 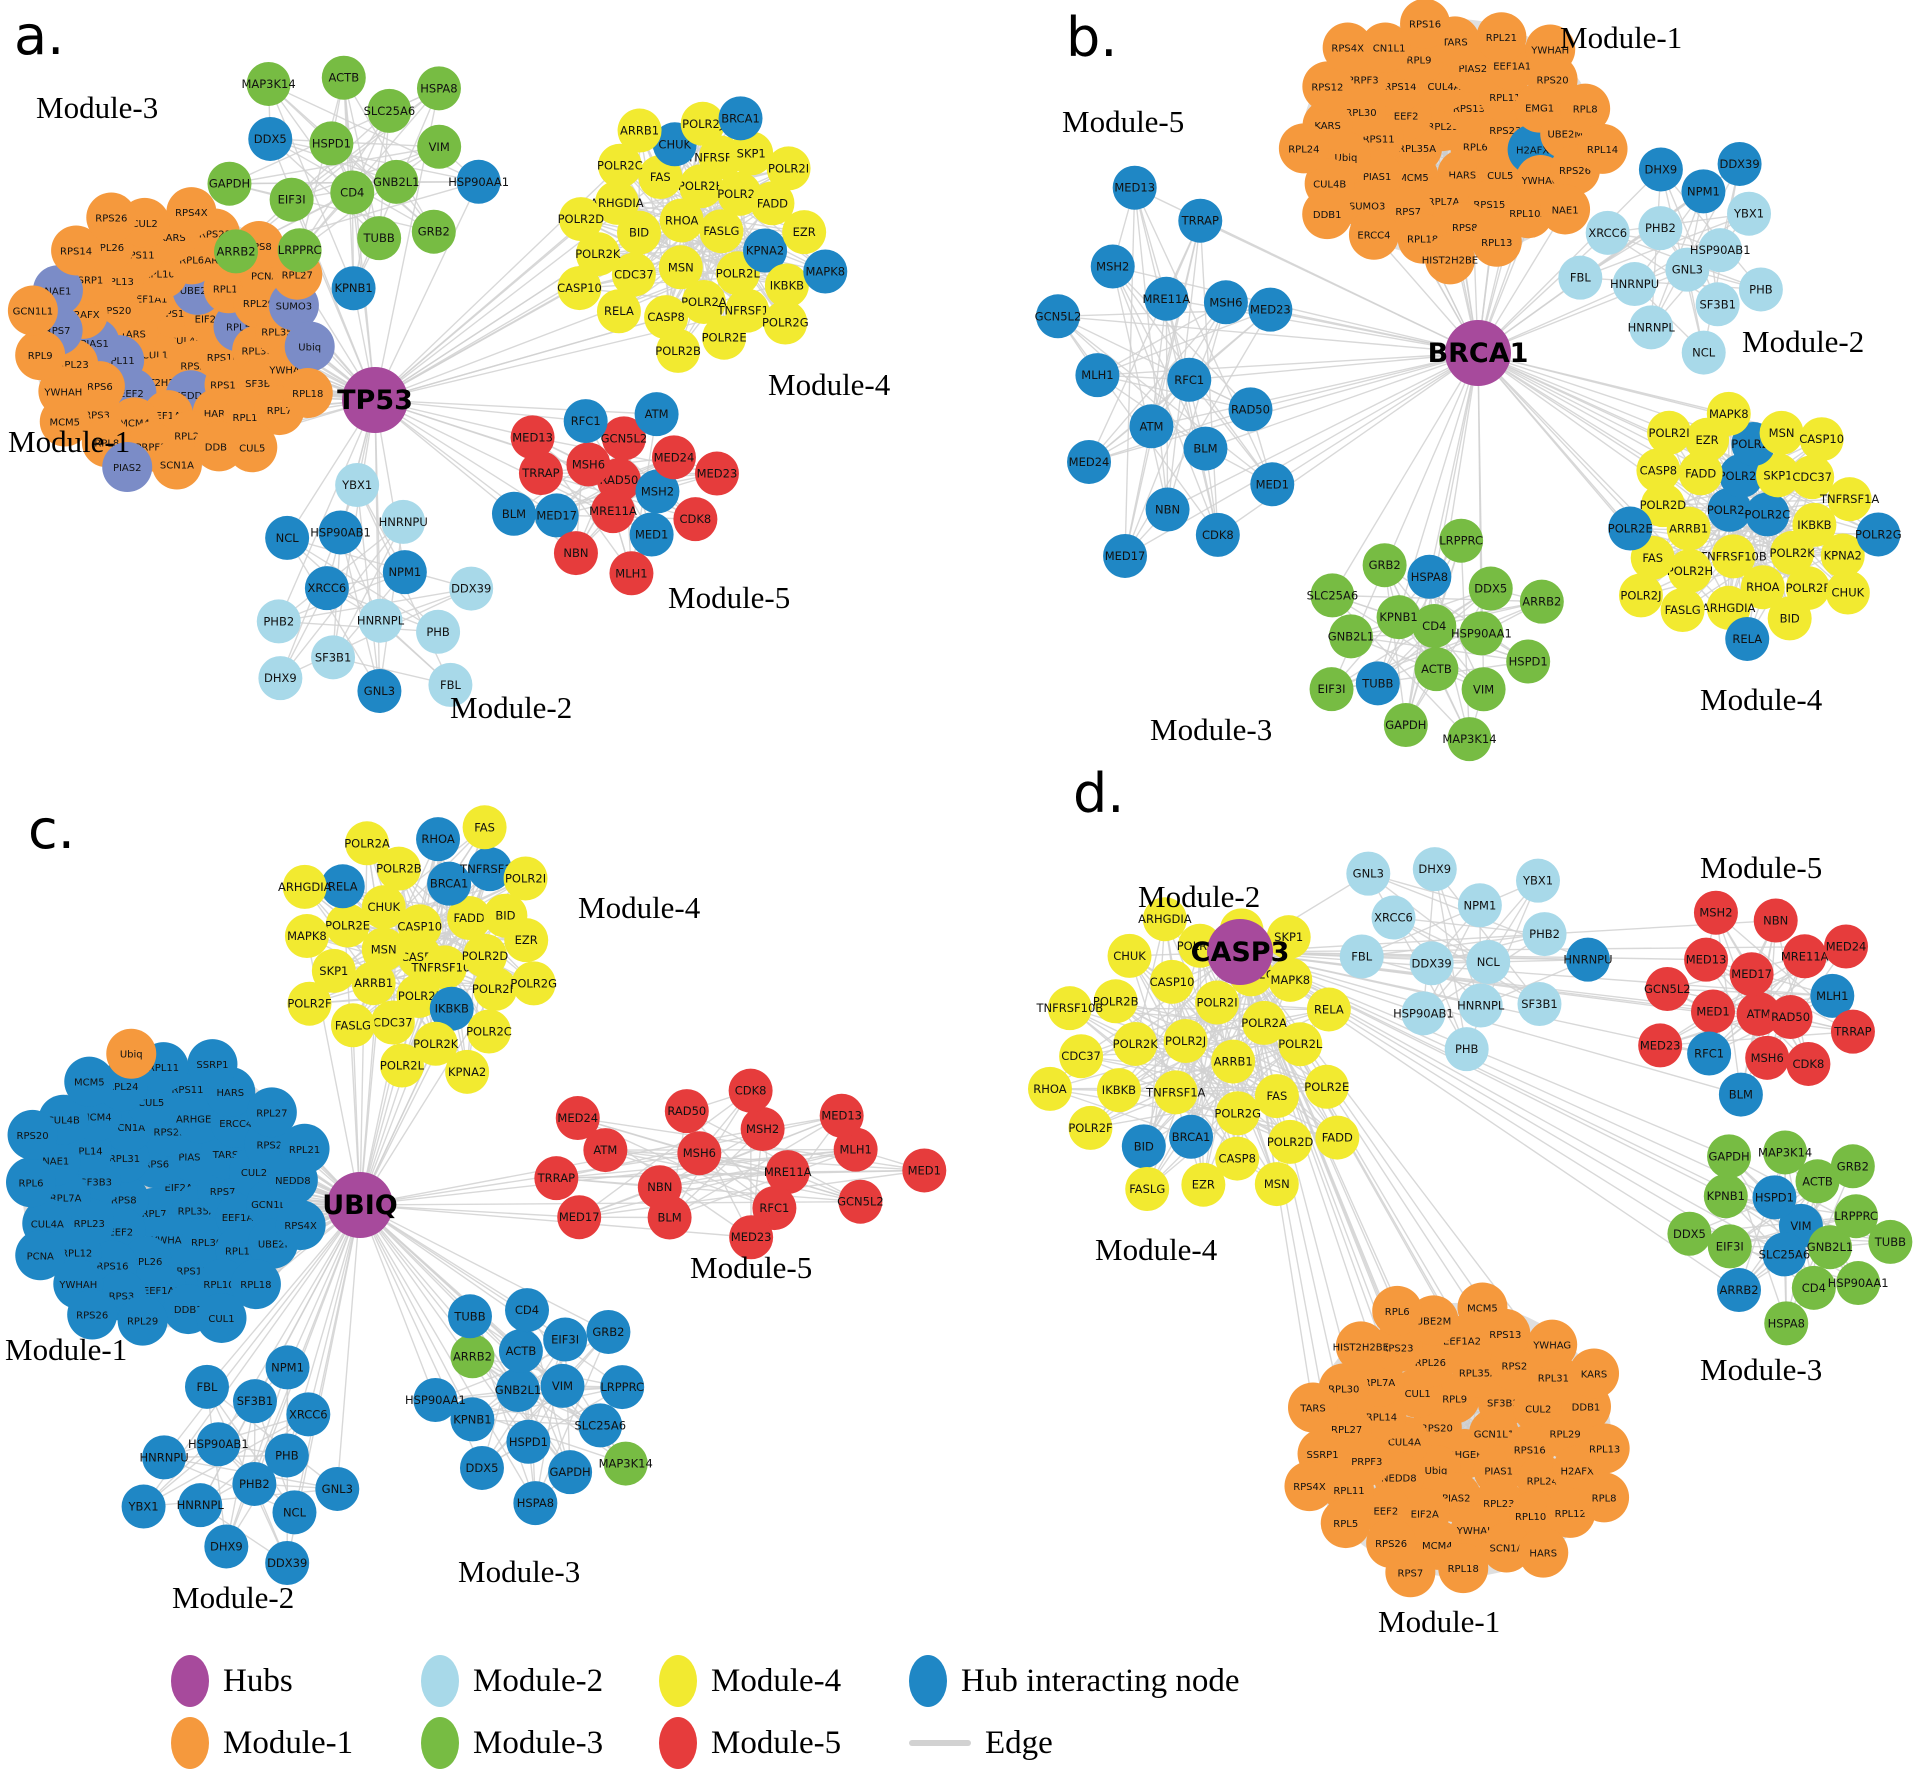 I want to click on node-POLR2K, so click(x=435, y=1043).